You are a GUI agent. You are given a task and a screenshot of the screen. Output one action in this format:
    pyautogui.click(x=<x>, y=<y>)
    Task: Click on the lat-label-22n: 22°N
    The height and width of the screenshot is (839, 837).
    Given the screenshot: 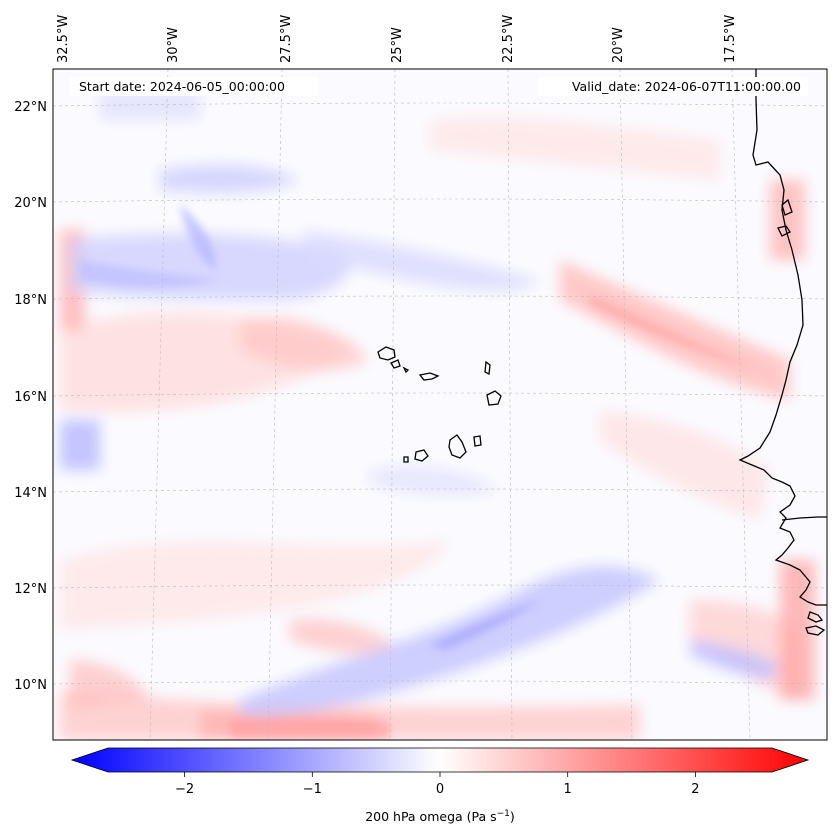 What is the action you would take?
    pyautogui.click(x=30, y=107)
    